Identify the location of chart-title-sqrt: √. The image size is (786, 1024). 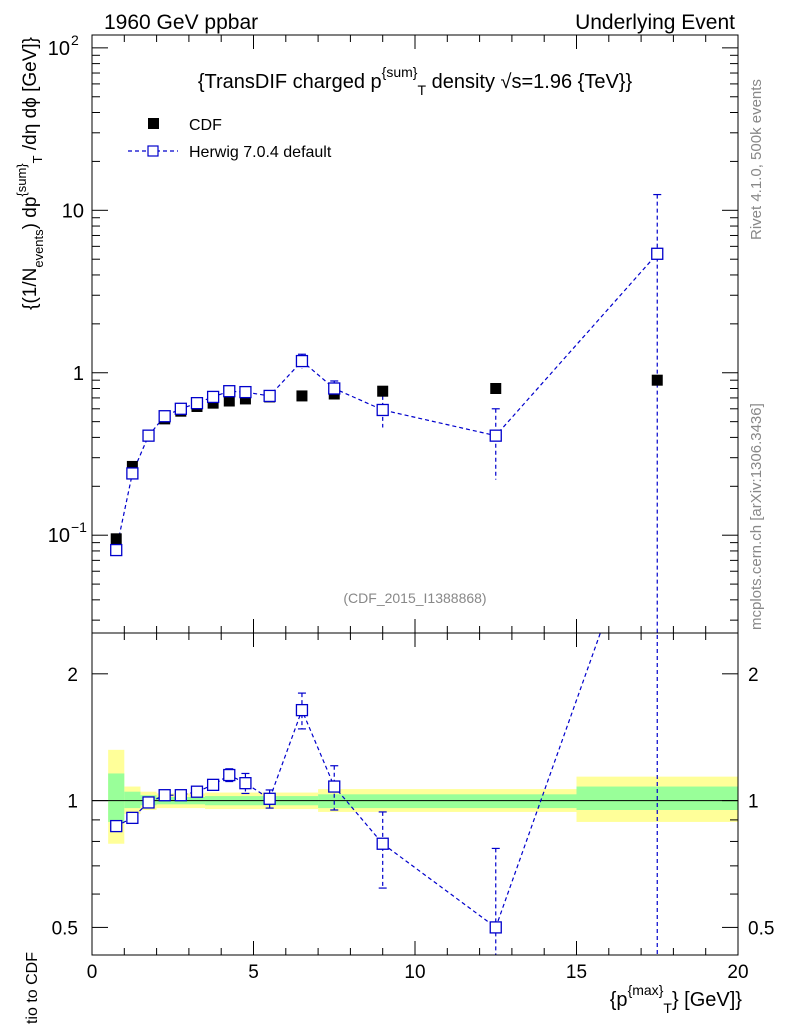
(506, 82).